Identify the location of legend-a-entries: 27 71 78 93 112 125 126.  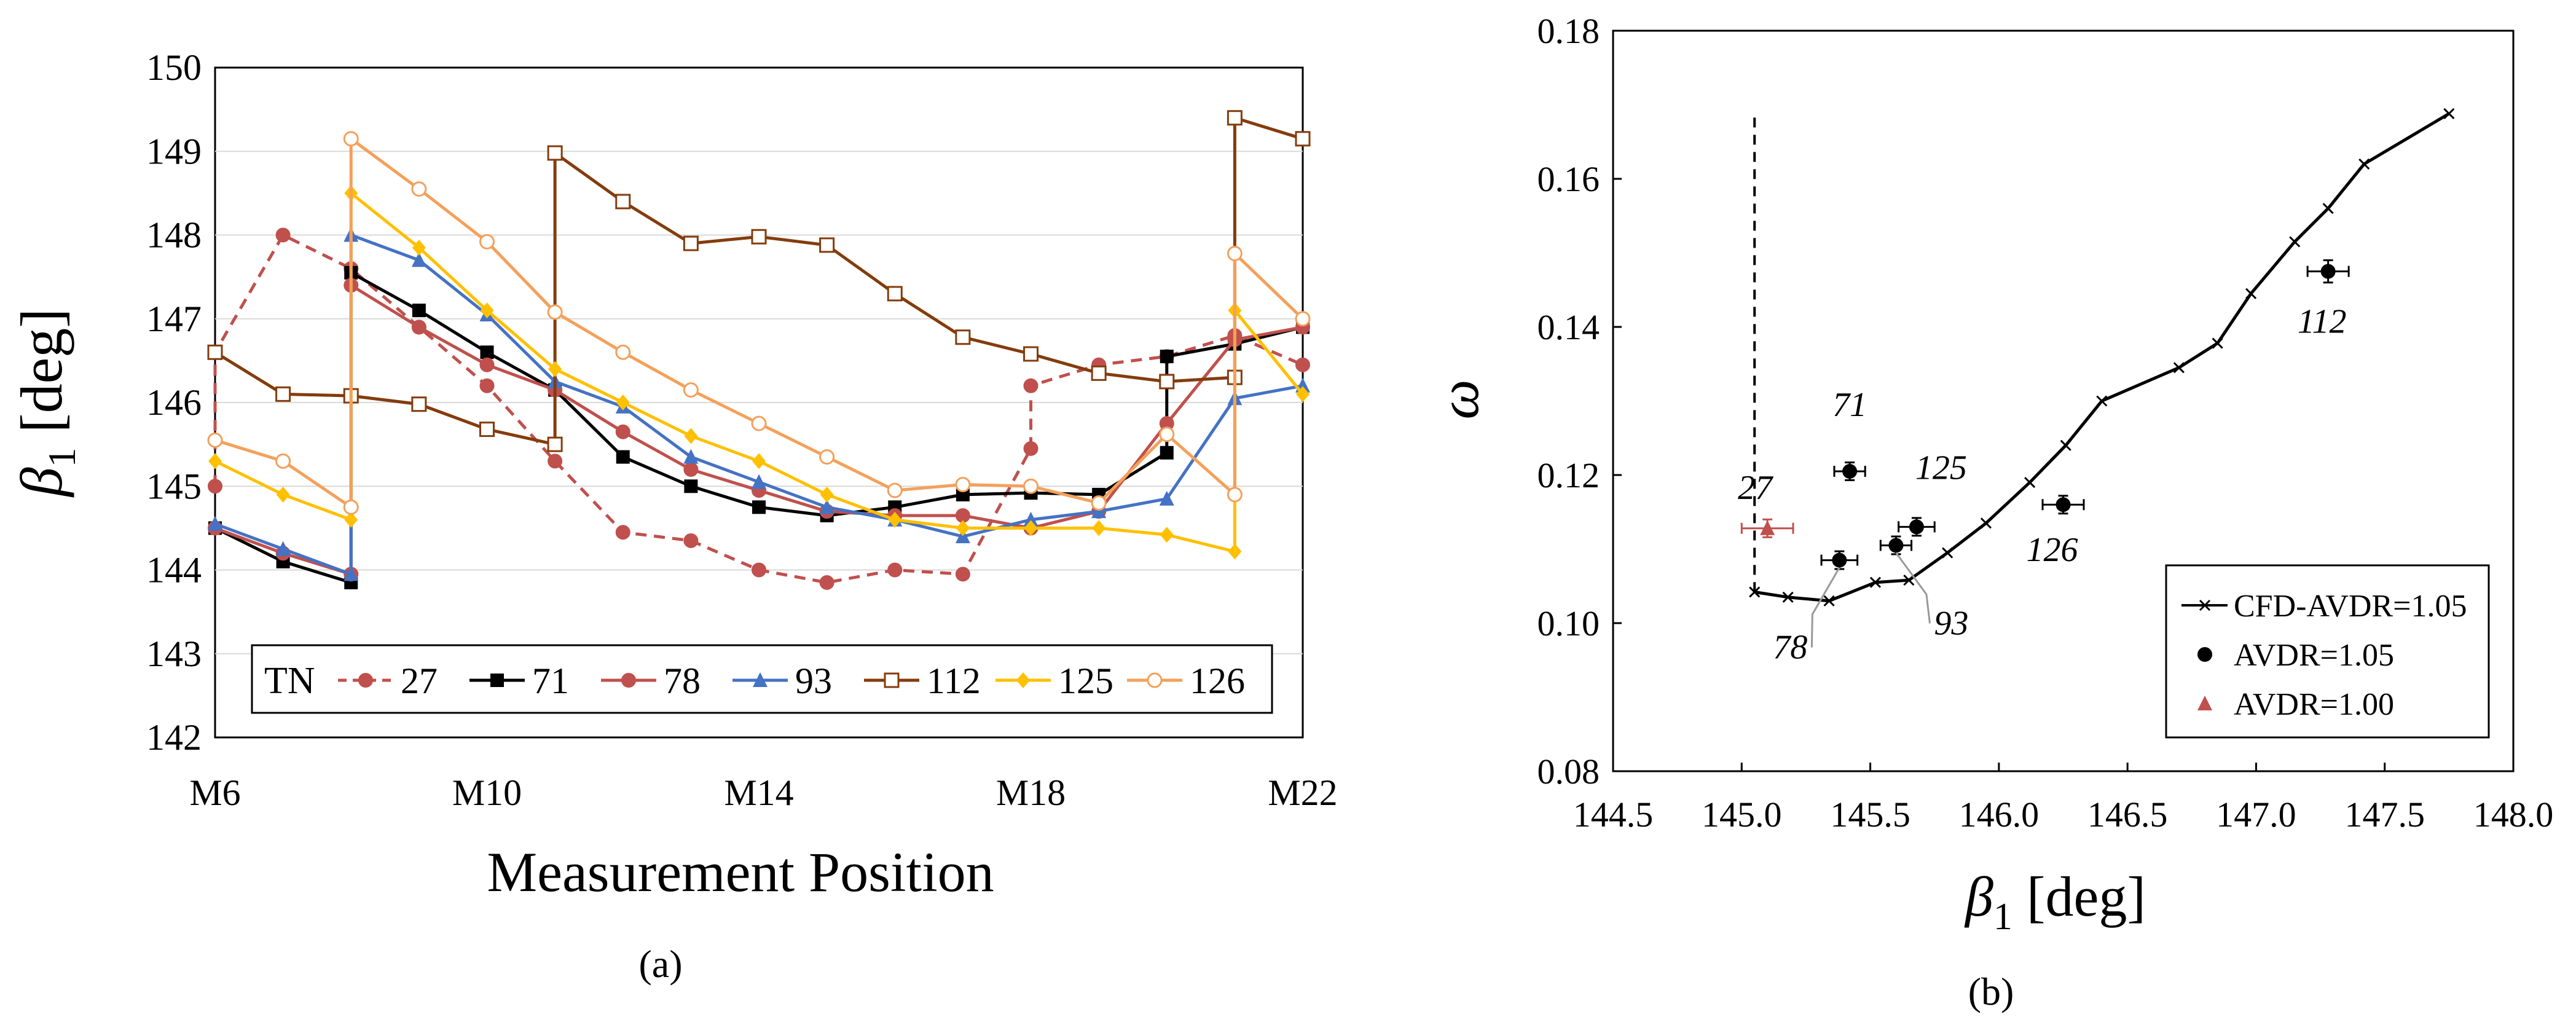
(791, 681).